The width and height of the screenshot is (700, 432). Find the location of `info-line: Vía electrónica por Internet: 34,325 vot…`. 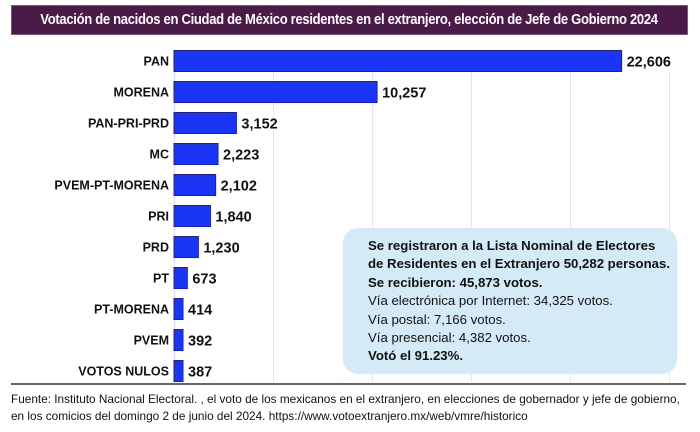

info-line: Vía electrónica por Internet: 34,325 vot… is located at coordinates (490, 301).